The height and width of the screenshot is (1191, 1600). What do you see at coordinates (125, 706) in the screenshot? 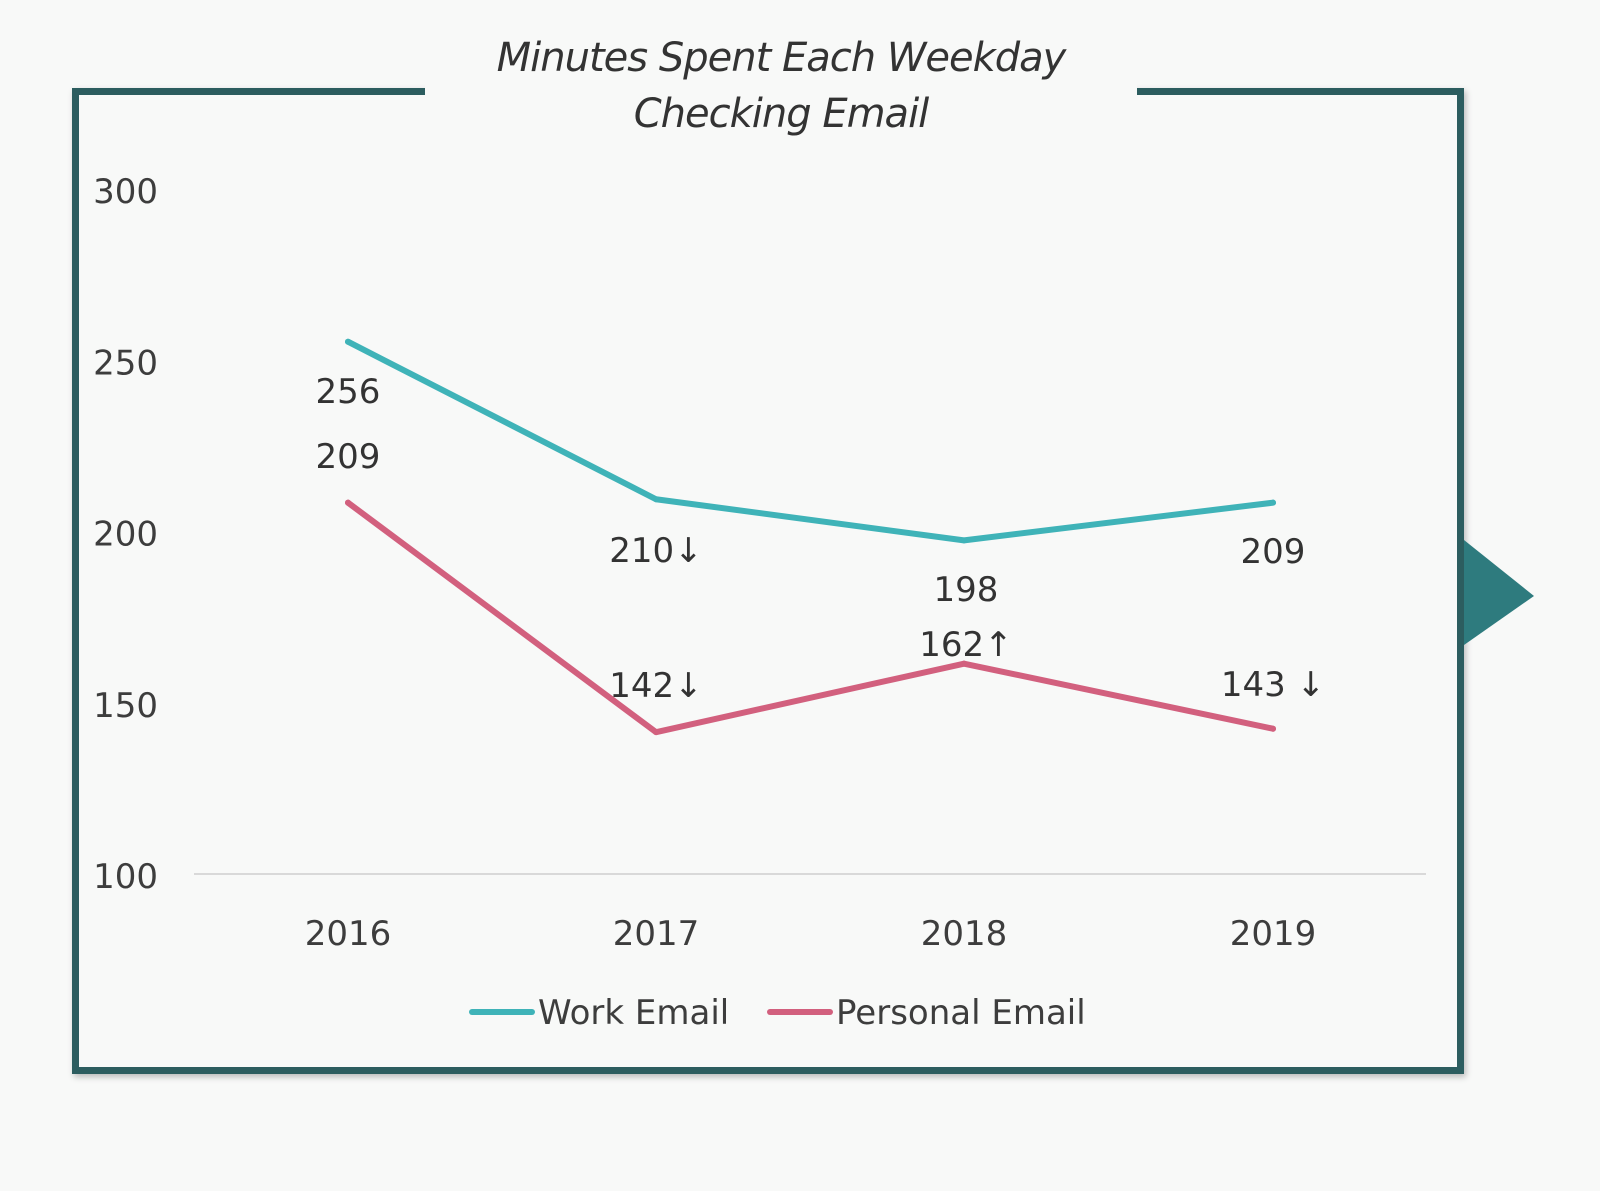
I see `y-tick-label: 150` at bounding box center [125, 706].